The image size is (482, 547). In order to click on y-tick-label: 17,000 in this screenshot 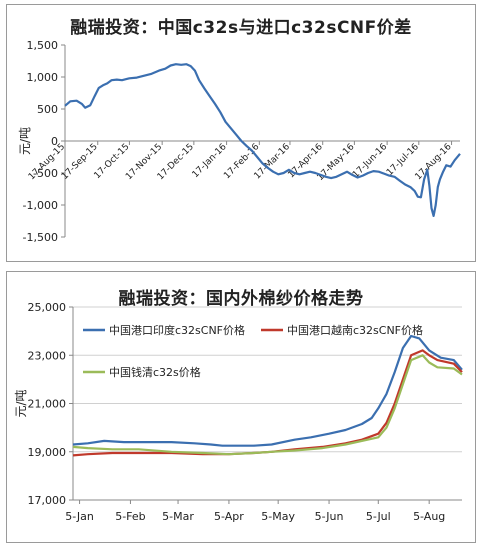, I will do `click(47, 500)`.